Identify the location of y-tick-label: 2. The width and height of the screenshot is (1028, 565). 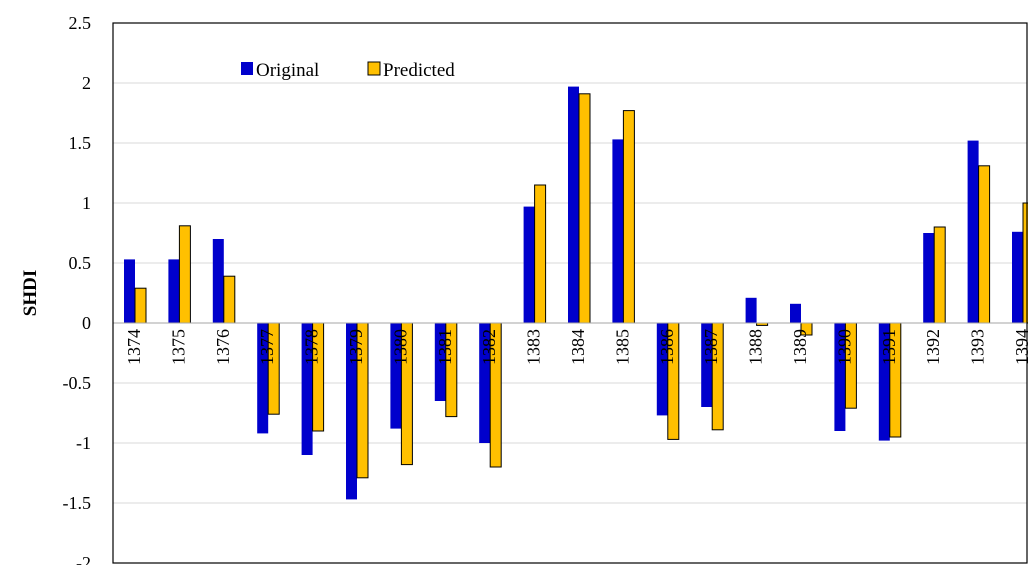
(86, 83).